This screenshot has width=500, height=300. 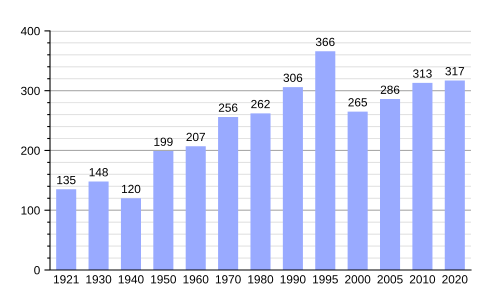 What do you see at coordinates (423, 279) in the screenshot?
I see `x-tick-label: 2010` at bounding box center [423, 279].